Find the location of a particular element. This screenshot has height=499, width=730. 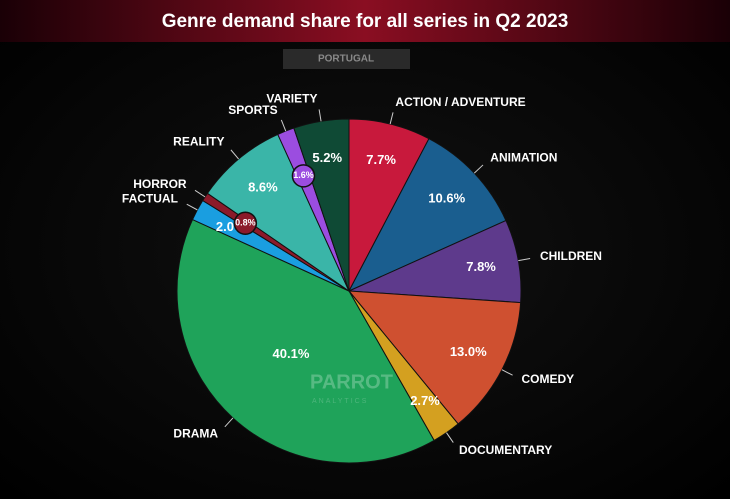

subtitle-box is located at coordinates (346, 59).